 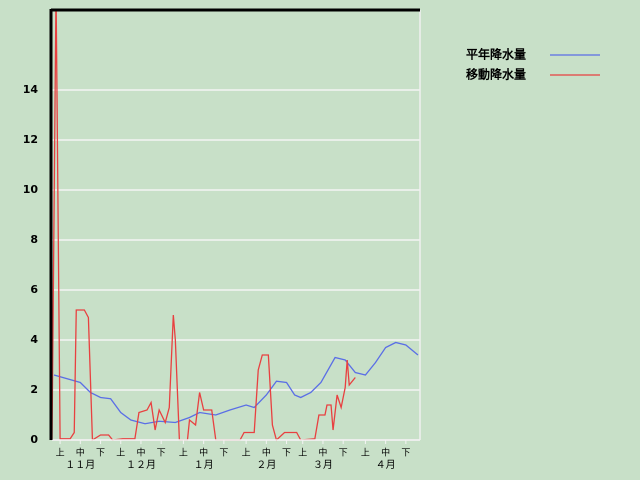 What do you see at coordinates (34, 339) in the screenshot?
I see `y-tick-label: 4` at bounding box center [34, 339].